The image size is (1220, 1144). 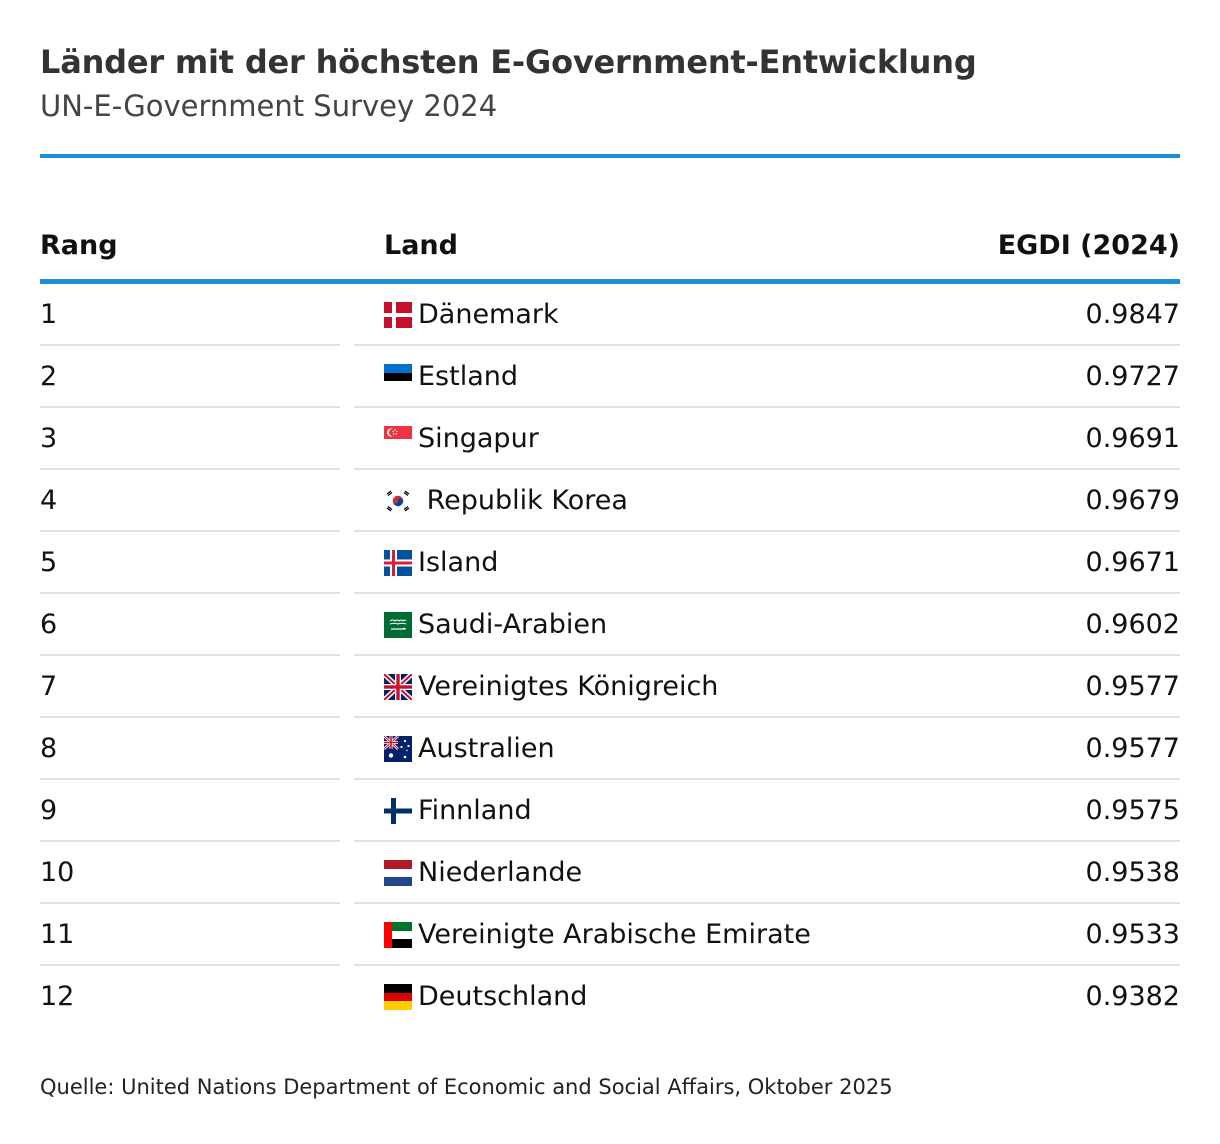 I want to click on united-kingdom-flag-icon, so click(x=398, y=687).